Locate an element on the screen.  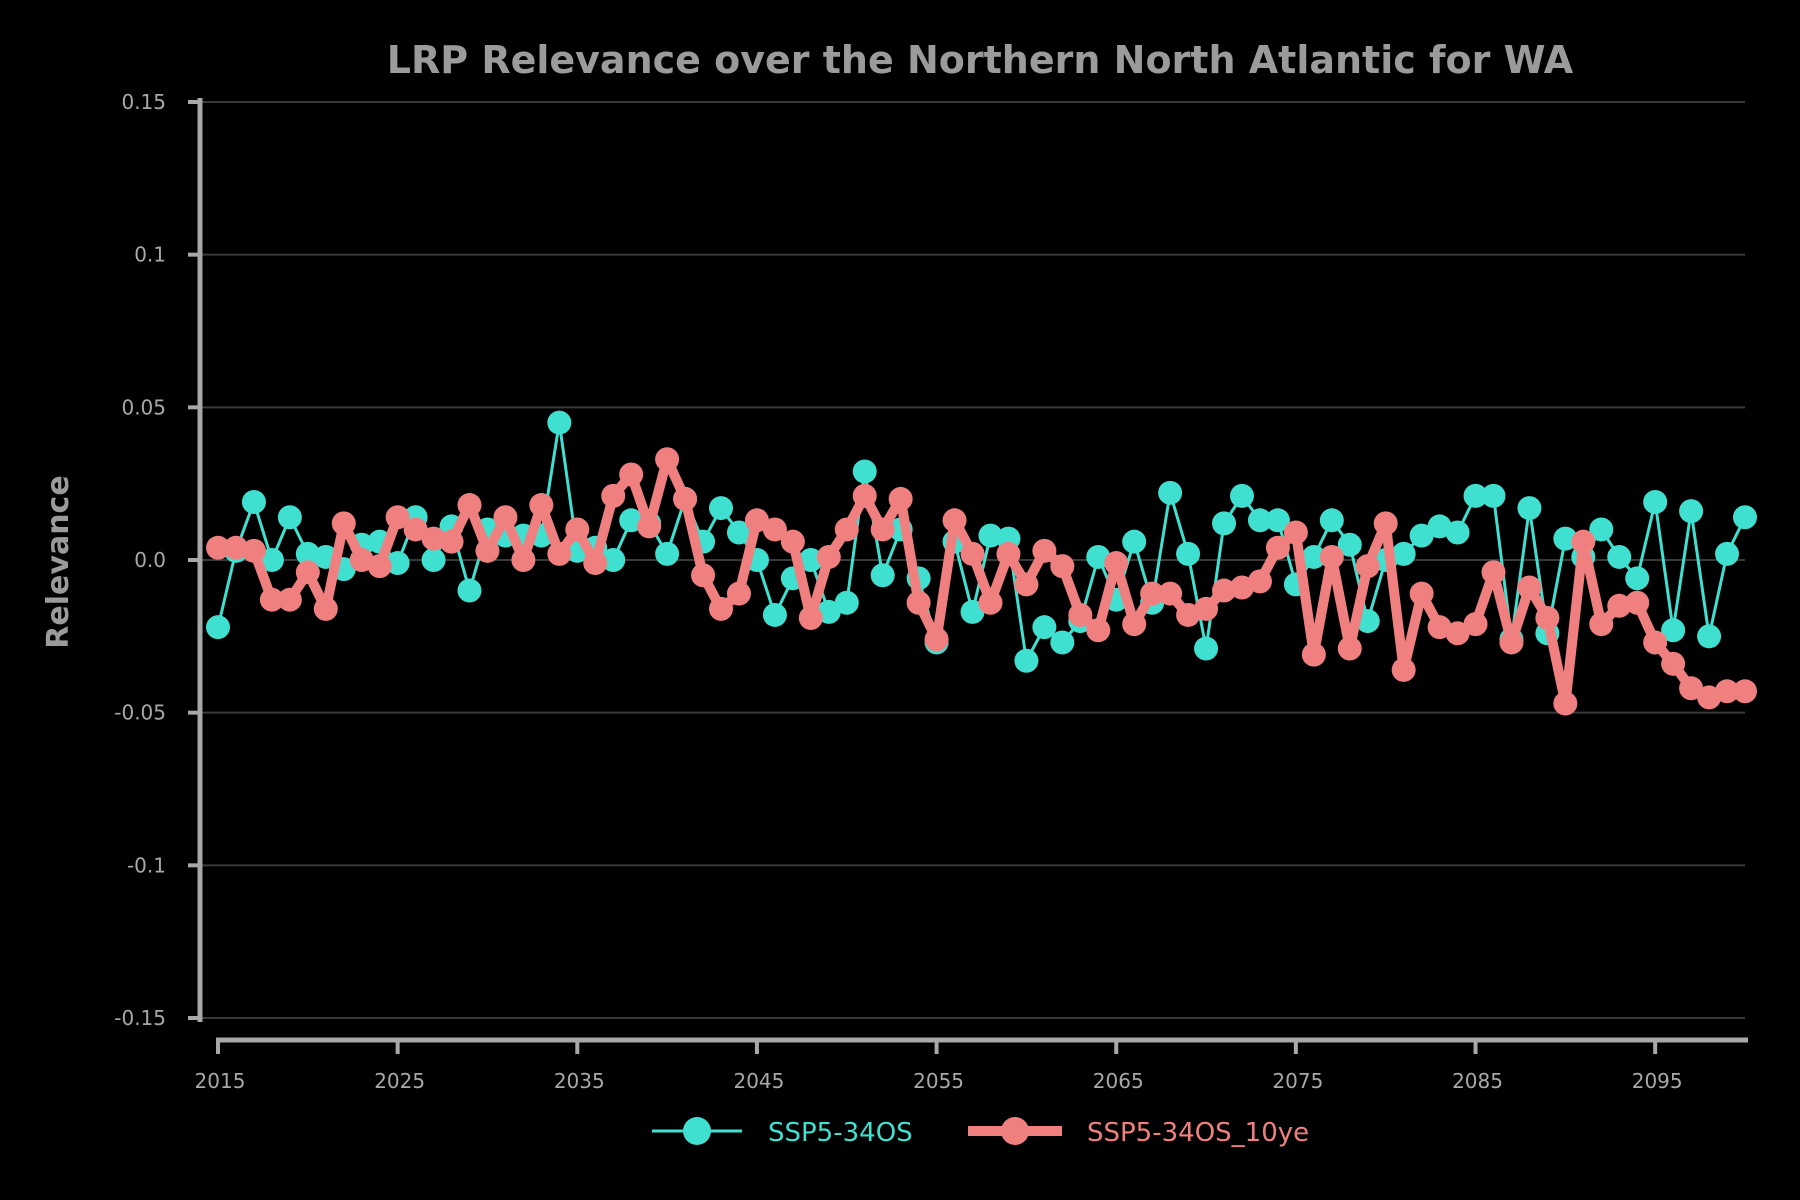
legend-item-ssp5-34os: SSP5-34OS is located at coordinates (782, 1132).